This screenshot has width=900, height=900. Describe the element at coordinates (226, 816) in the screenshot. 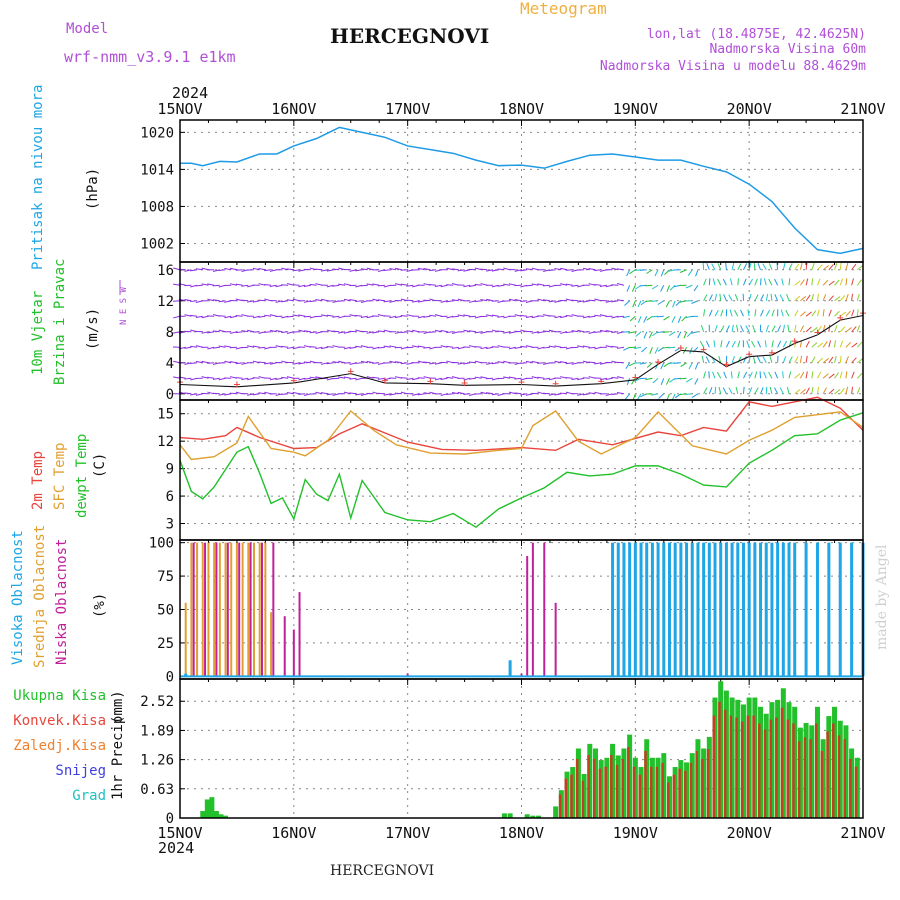

I see `precip-bar` at that location.